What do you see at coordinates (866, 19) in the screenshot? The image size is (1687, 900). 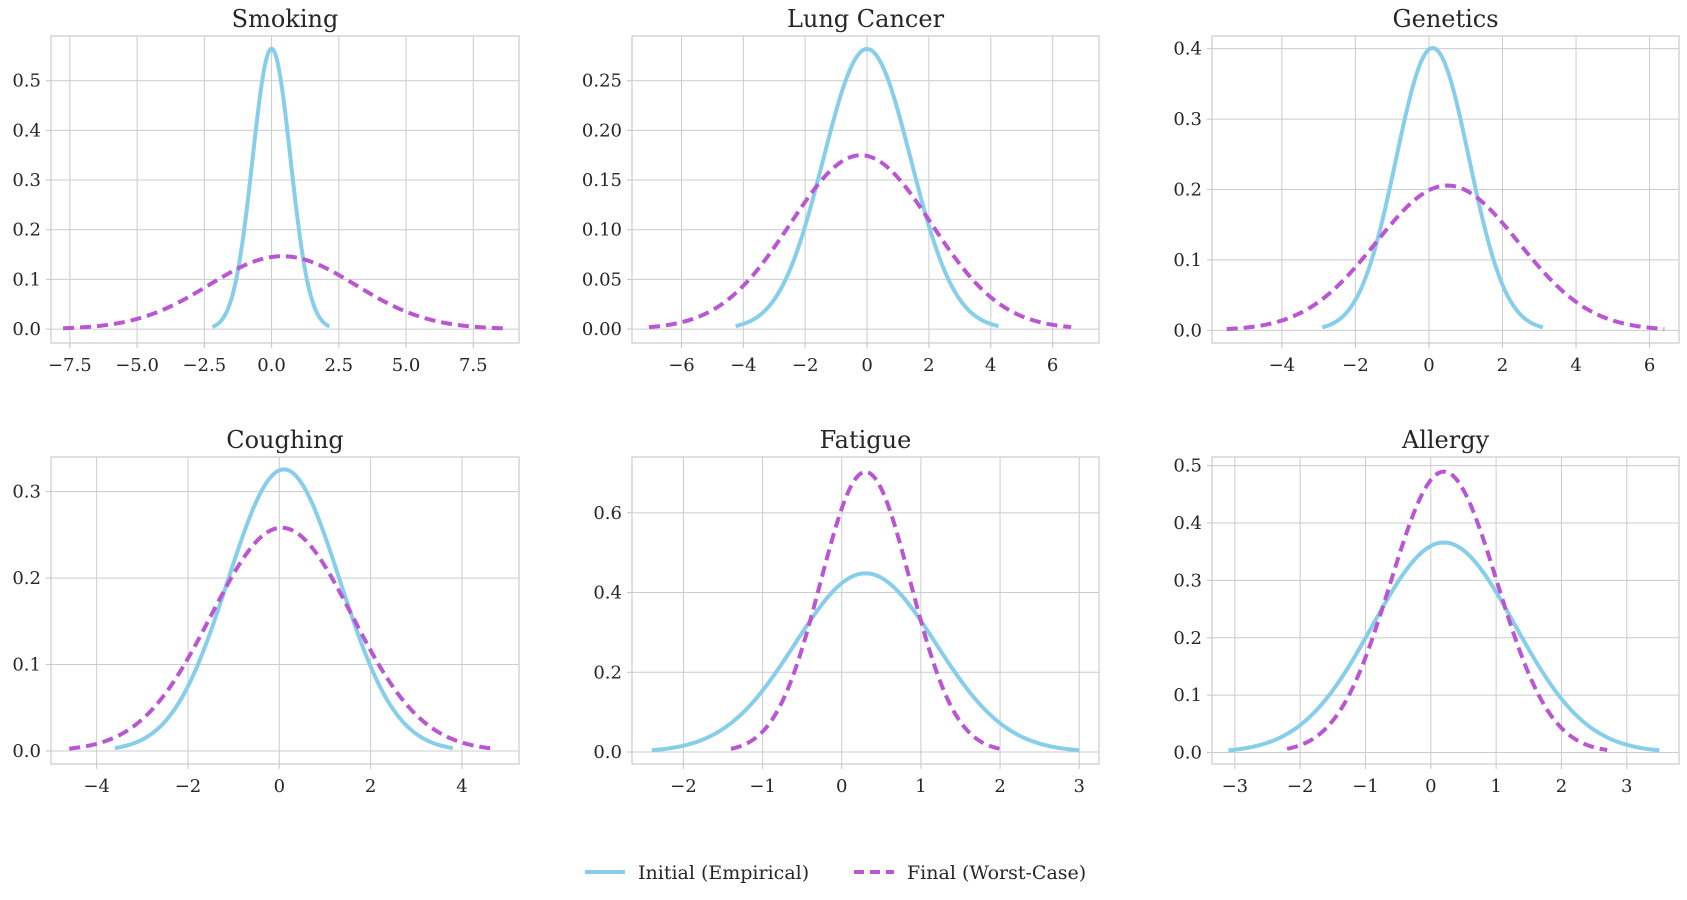 I see `subplot-title: Lung Cancer` at bounding box center [866, 19].